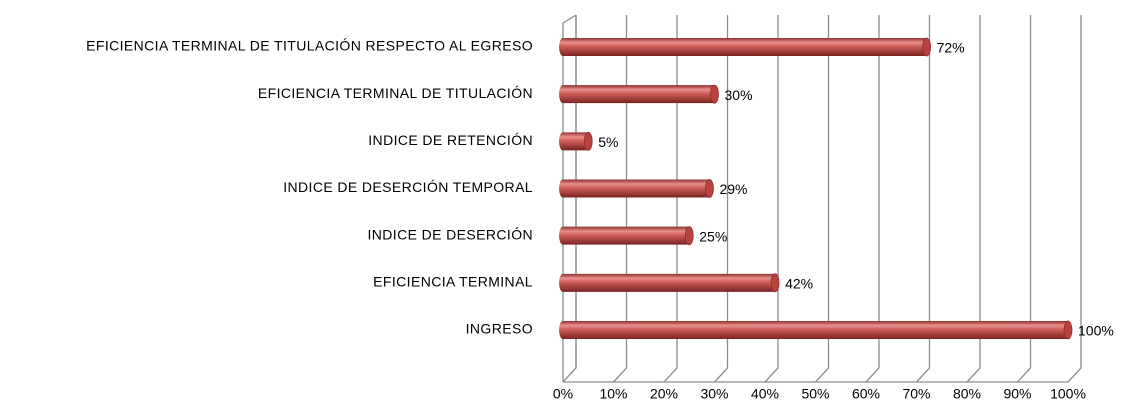 The height and width of the screenshot is (400, 1138). What do you see at coordinates (395, 93) in the screenshot?
I see `y-tick-label: EFICIENCIA TERMINAL DE TITULACIÓN` at bounding box center [395, 93].